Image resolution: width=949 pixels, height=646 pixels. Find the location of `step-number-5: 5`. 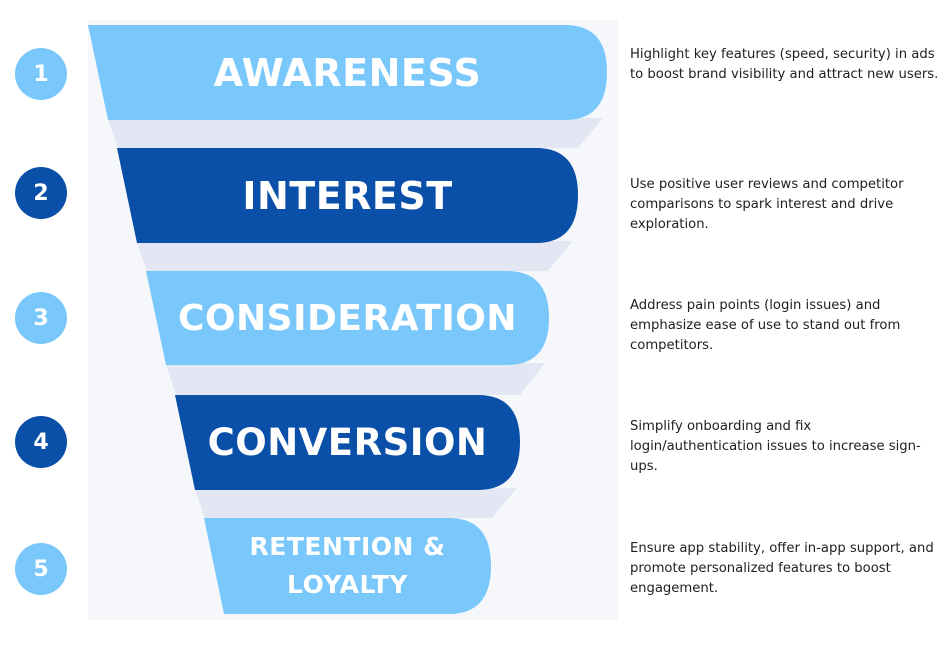

step-number-5: 5 is located at coordinates (41, 569).